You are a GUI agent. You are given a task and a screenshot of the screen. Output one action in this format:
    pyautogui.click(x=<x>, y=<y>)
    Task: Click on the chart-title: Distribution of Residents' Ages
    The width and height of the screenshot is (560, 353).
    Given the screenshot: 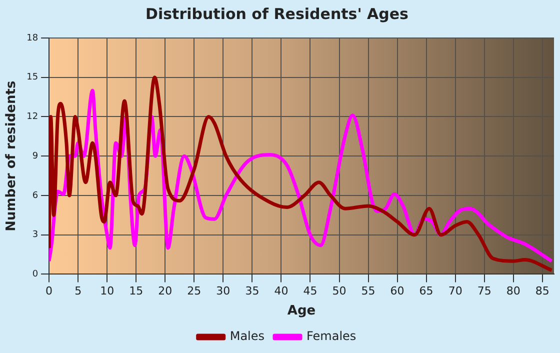 What is the action you would take?
    pyautogui.click(x=277, y=13)
    